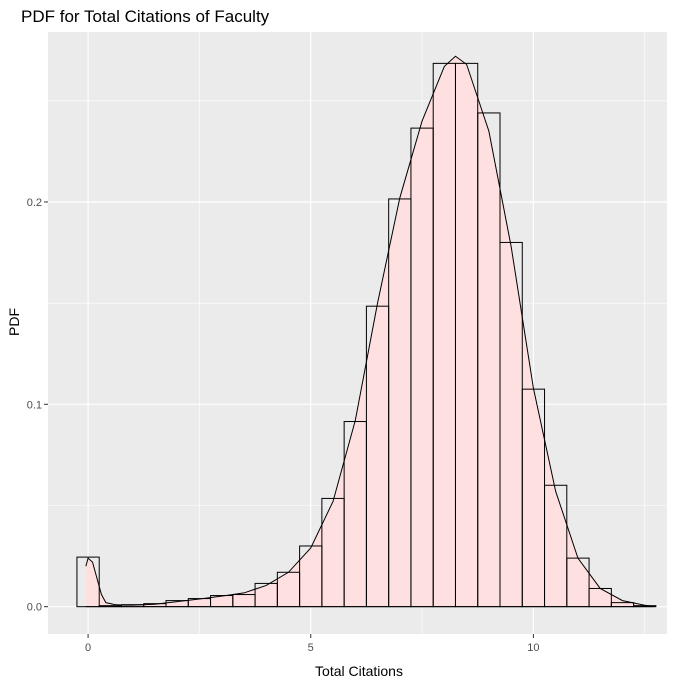 The width and height of the screenshot is (678, 686). Describe the element at coordinates (34, 203) in the screenshot. I see `y-tick-label: 0.2` at that location.